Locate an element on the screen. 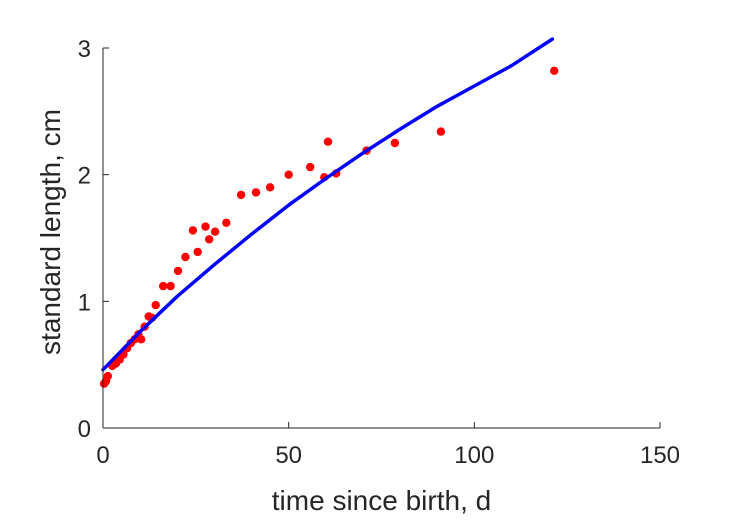 The width and height of the screenshot is (729, 521). y-axis-label: standard length, cm is located at coordinates (50, 232).